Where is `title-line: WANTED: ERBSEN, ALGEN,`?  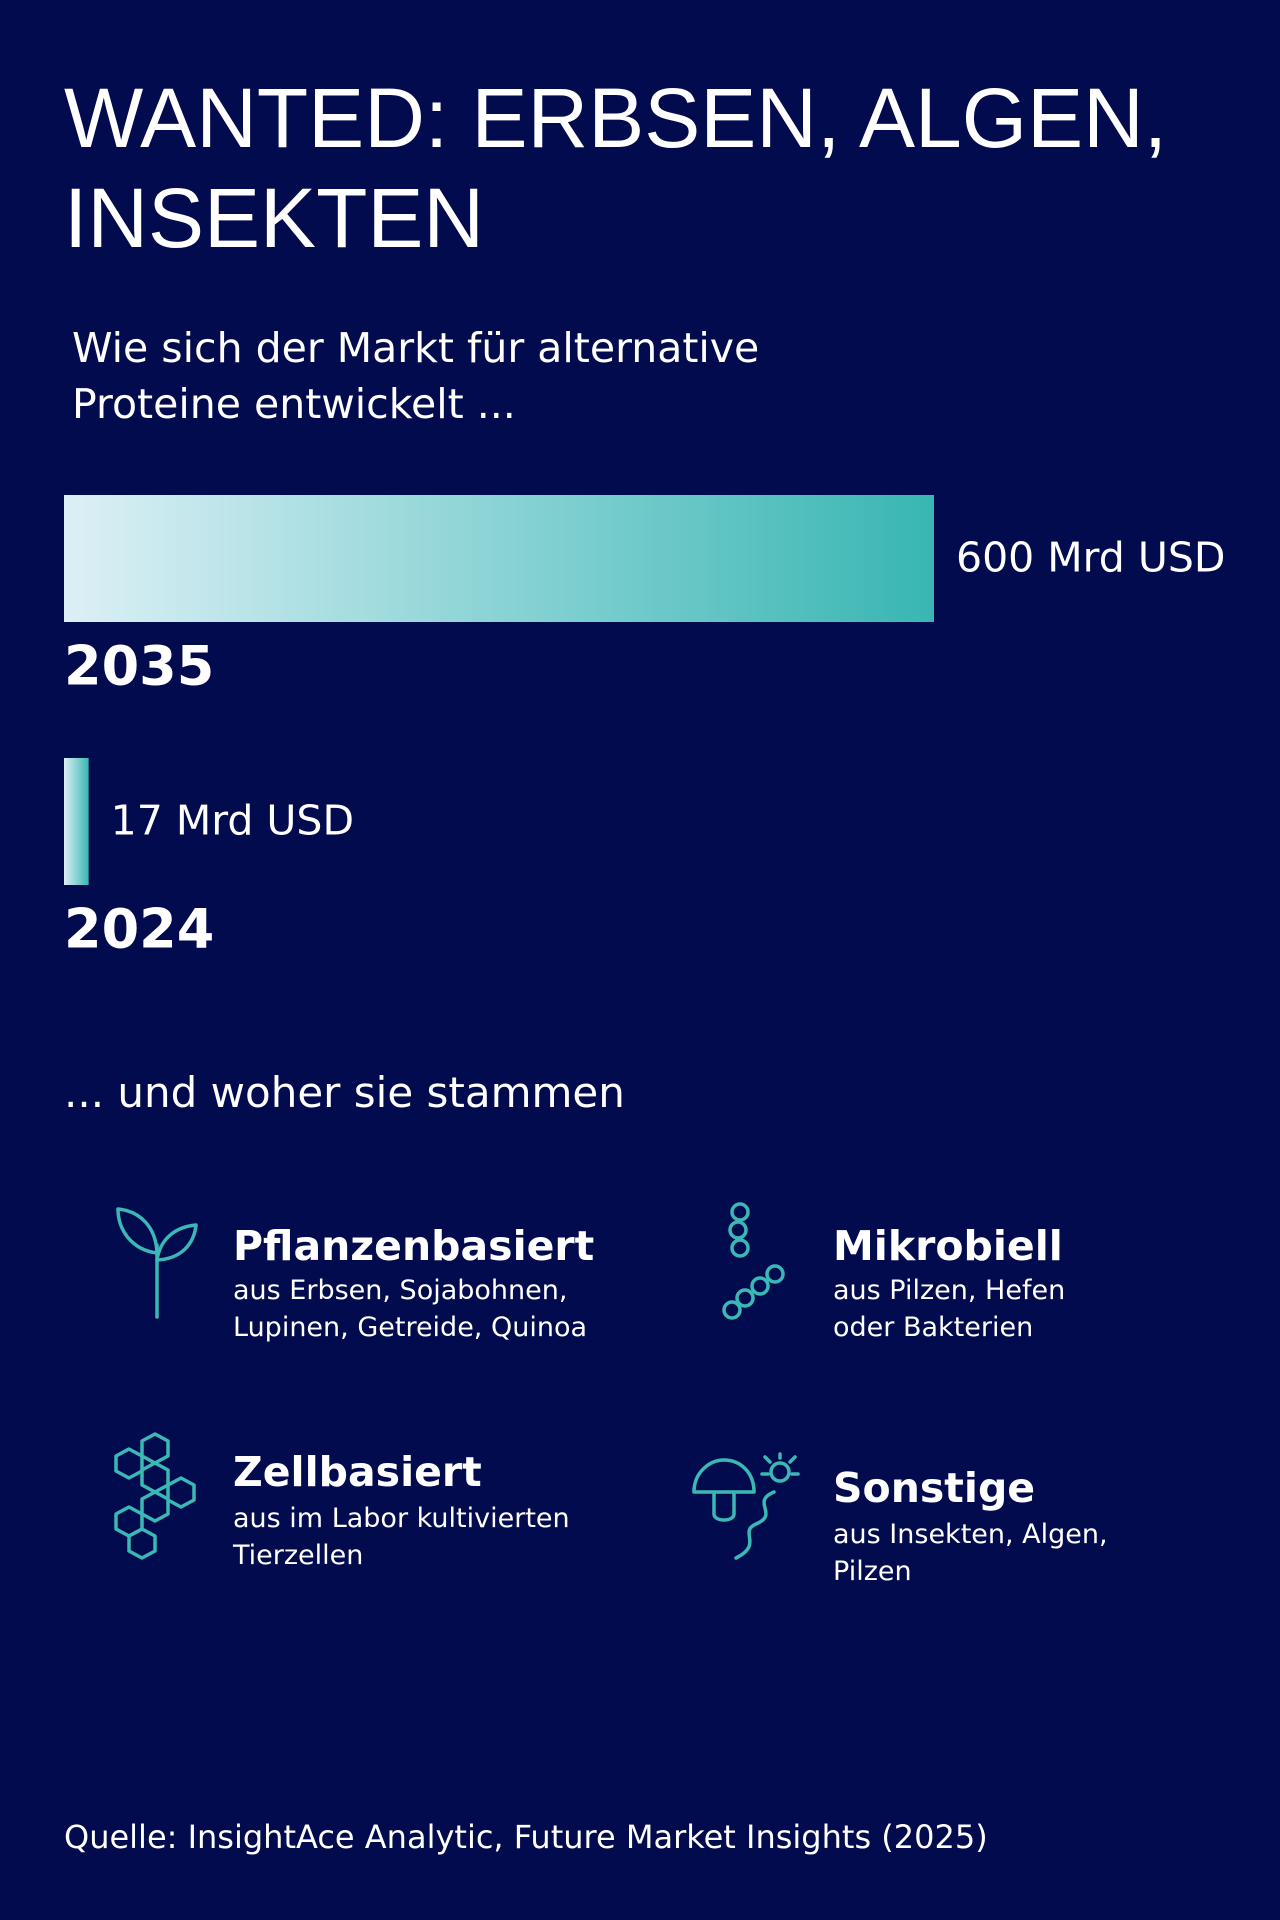
title-line: WANTED: ERBSEN, ALGEN, is located at coordinates (616, 118).